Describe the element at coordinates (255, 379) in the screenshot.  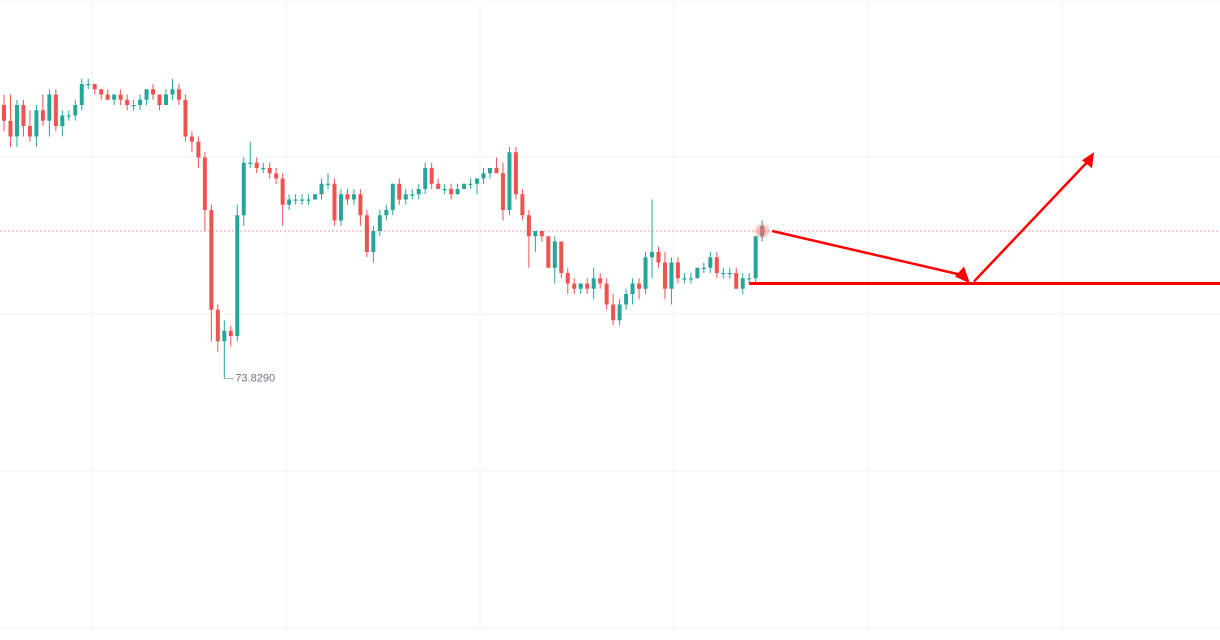
I see `low-price-label: 73.8290` at that location.